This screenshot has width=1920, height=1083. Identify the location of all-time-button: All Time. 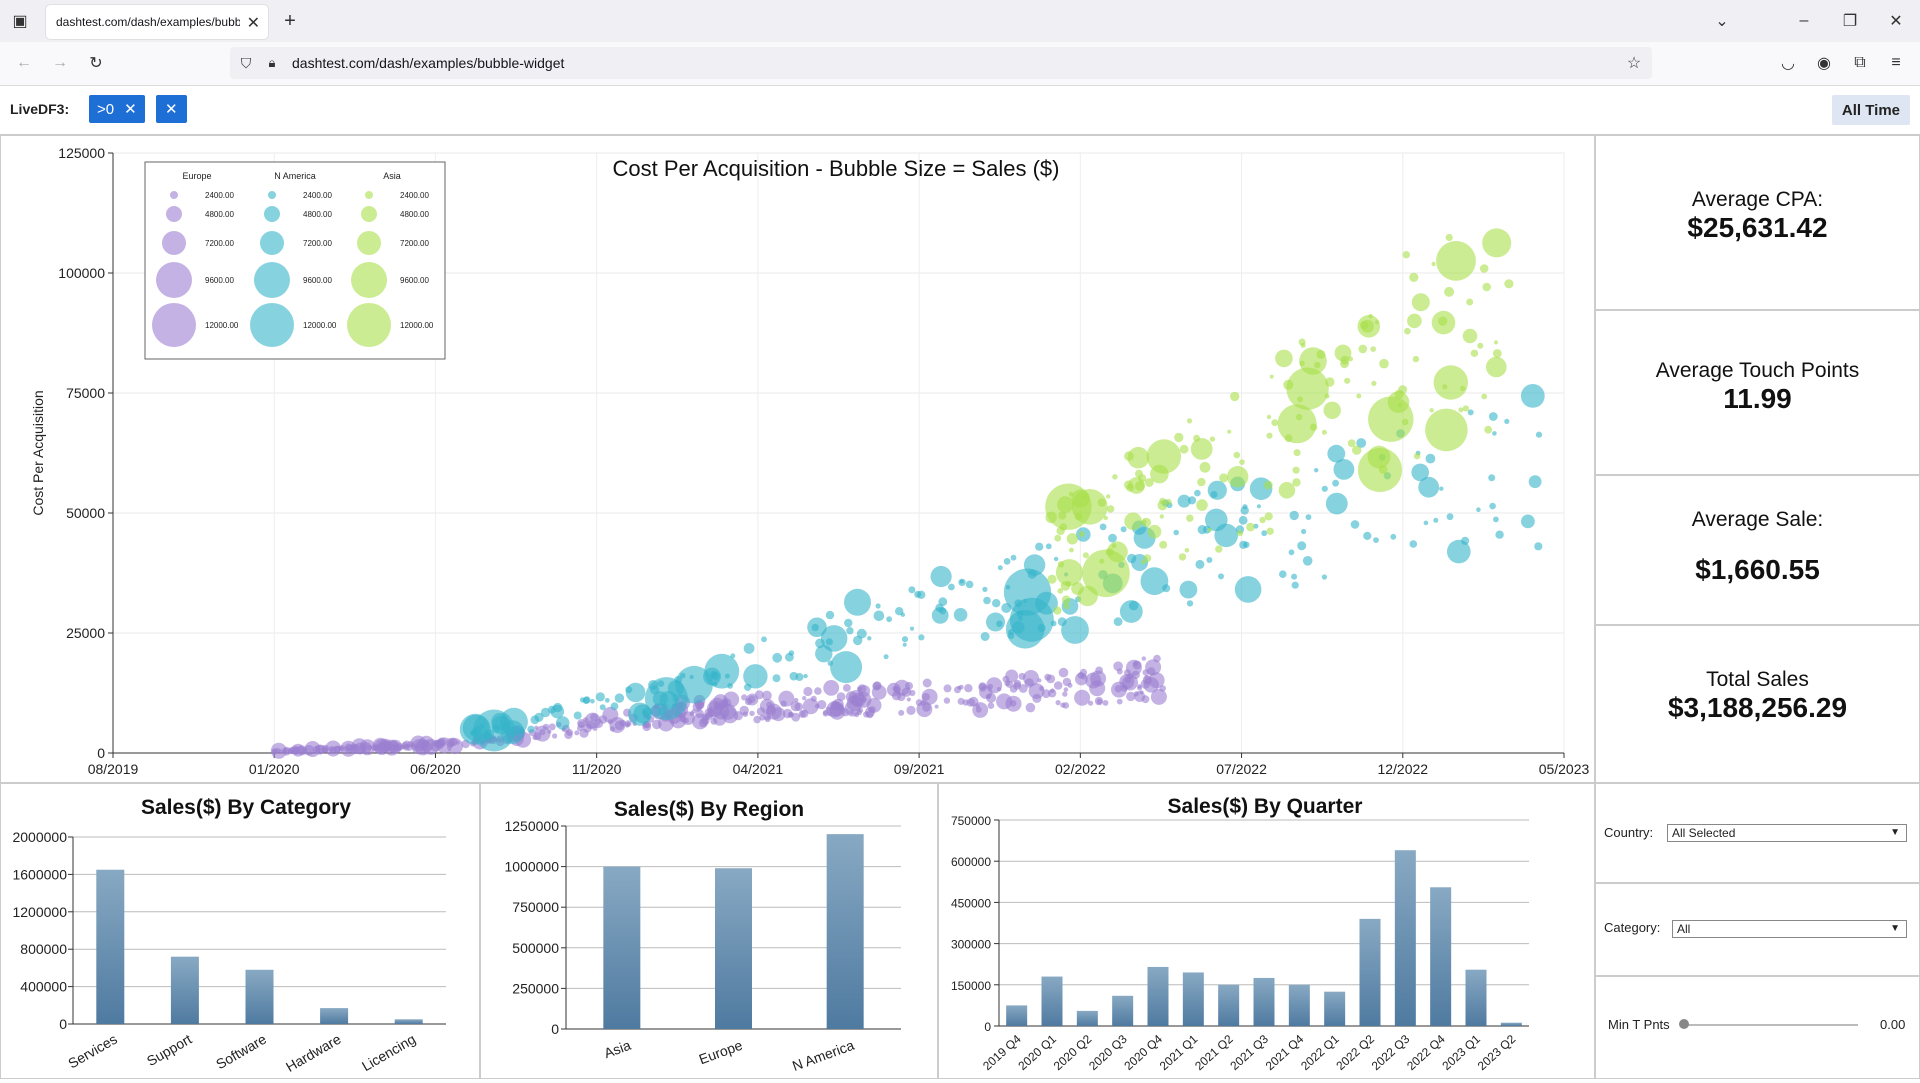
(1870, 110).